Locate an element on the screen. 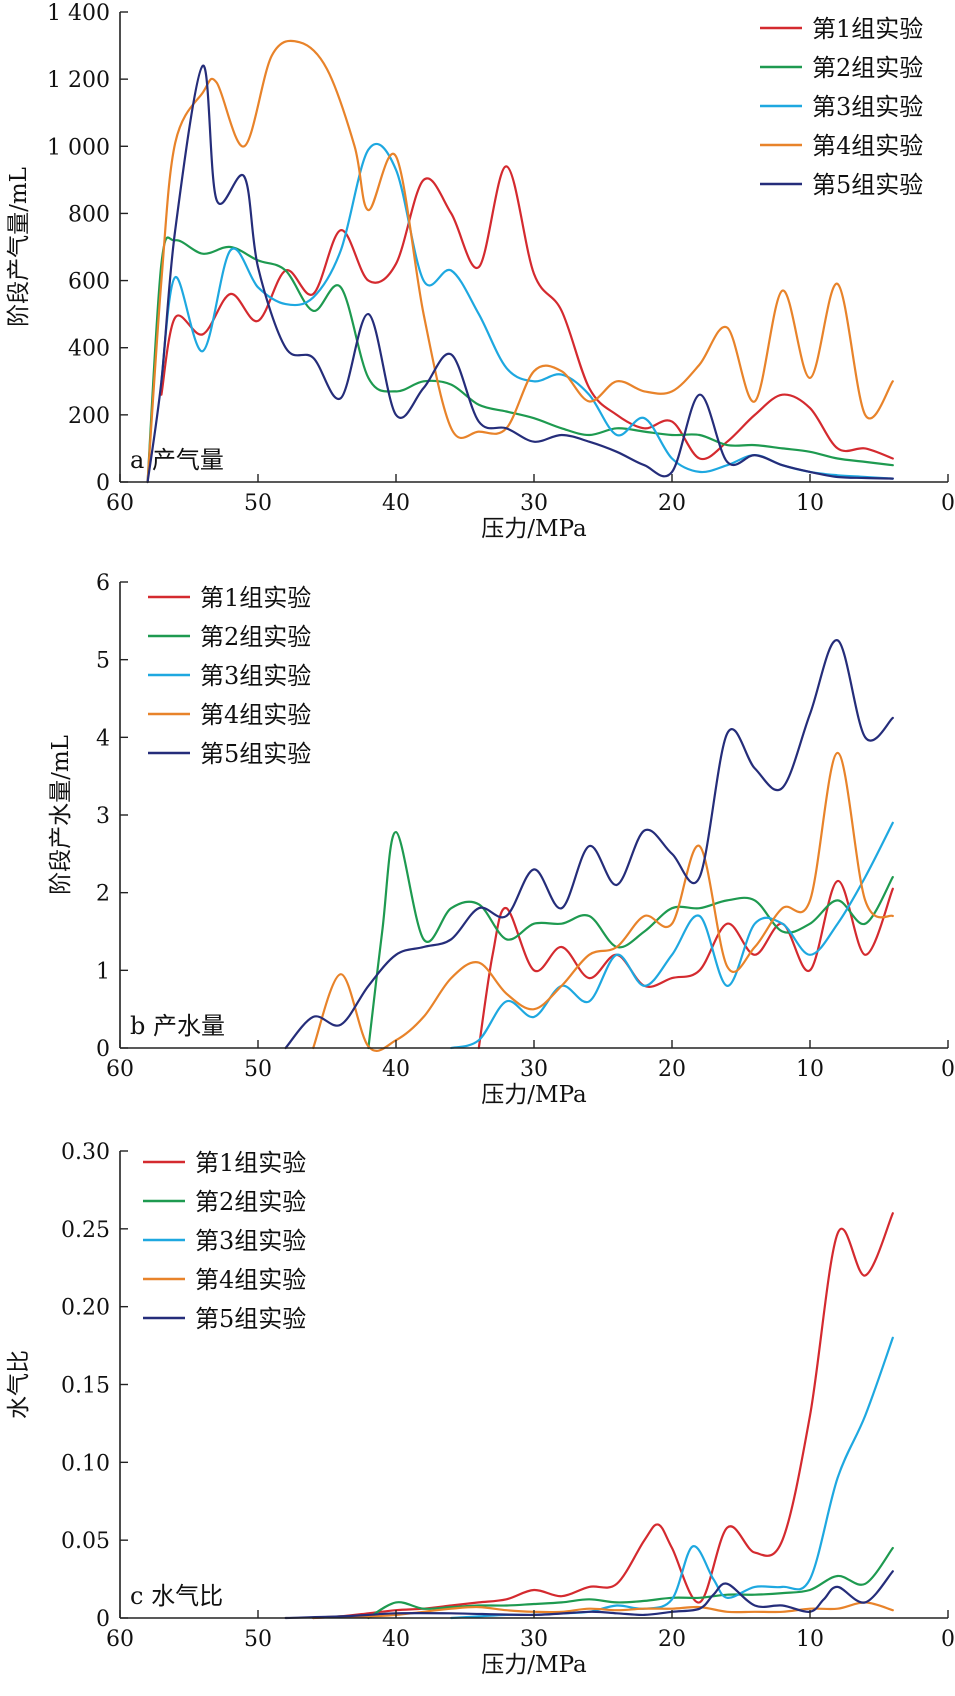 The width and height of the screenshot is (955, 1696). y-tick-label: 0.05 is located at coordinates (85, 1541).